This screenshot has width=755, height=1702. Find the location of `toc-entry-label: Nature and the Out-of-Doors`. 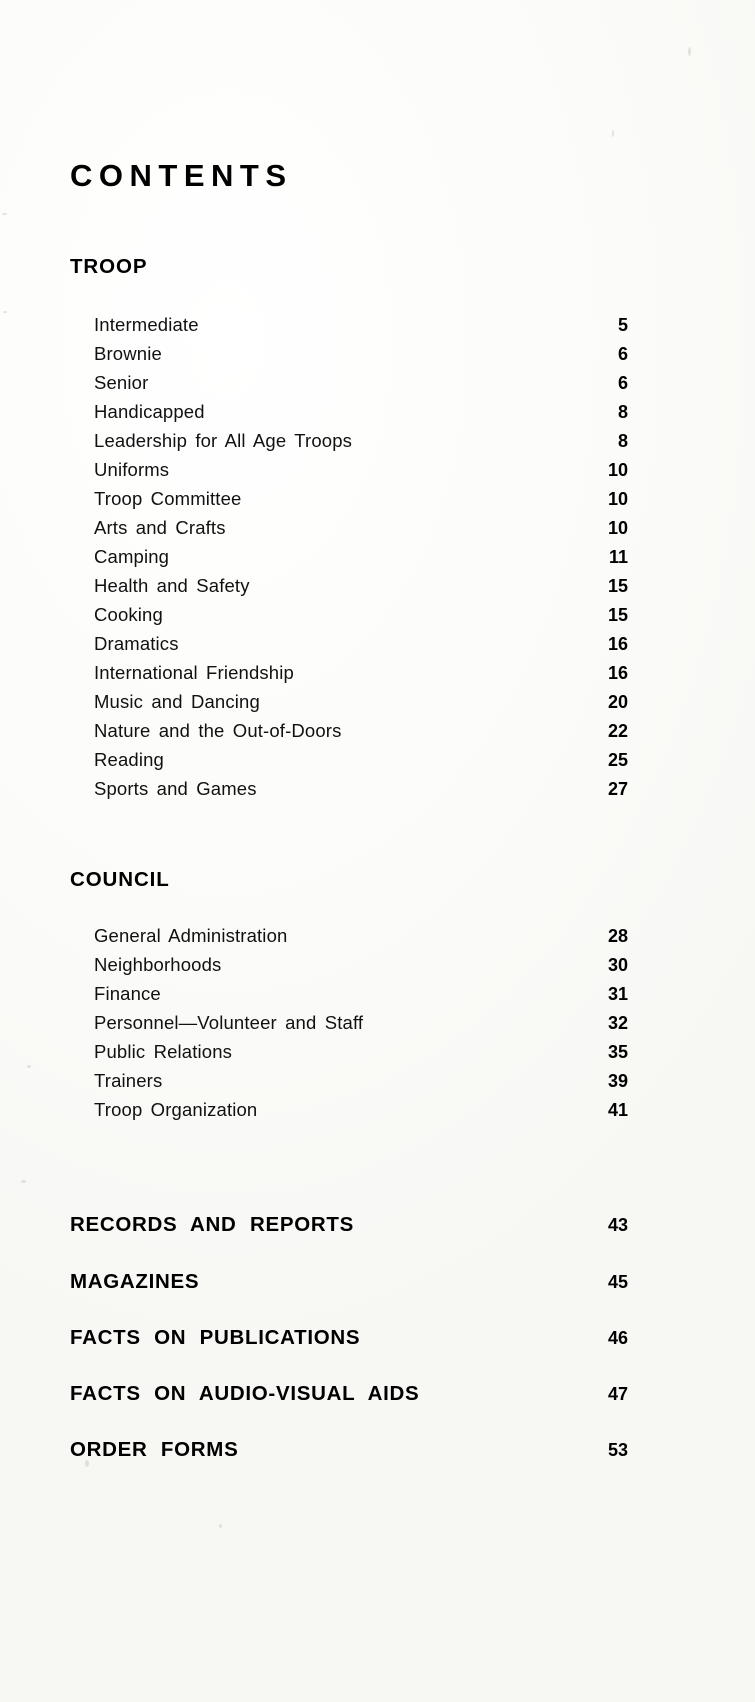

toc-entry-label: Nature and the Out-of-Doors is located at coordinates (218, 730).